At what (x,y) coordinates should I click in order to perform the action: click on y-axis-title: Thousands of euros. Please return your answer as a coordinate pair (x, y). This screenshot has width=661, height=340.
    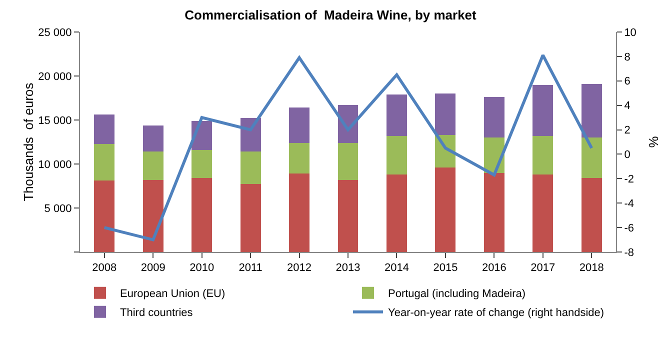
    Looking at the image, I should click on (28, 142).